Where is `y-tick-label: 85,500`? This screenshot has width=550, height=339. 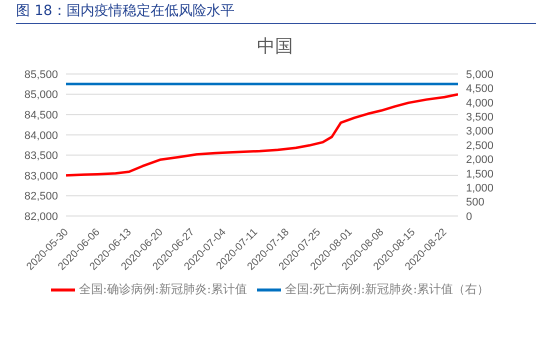
y-tick-label: 85,500 is located at coordinates (41, 74).